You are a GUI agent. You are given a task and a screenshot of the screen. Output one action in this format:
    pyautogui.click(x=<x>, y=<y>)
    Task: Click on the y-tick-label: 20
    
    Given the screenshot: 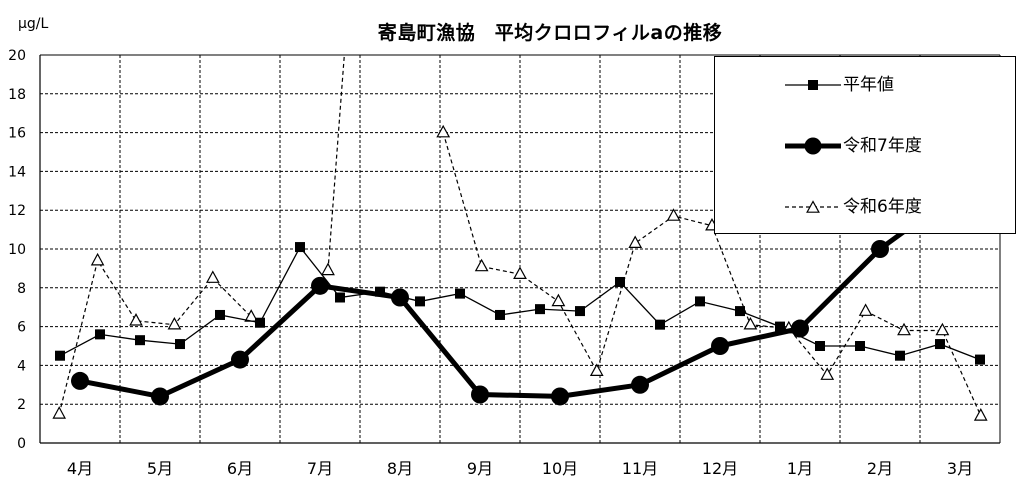 What is the action you would take?
    pyautogui.click(x=17, y=56)
    